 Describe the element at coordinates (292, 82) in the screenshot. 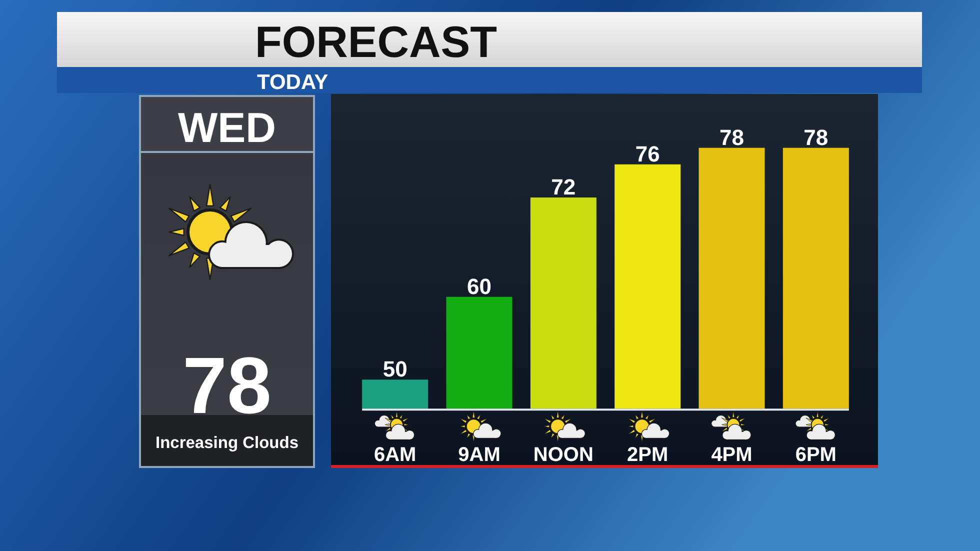

I see `chart-subtitle: TODAY` at that location.